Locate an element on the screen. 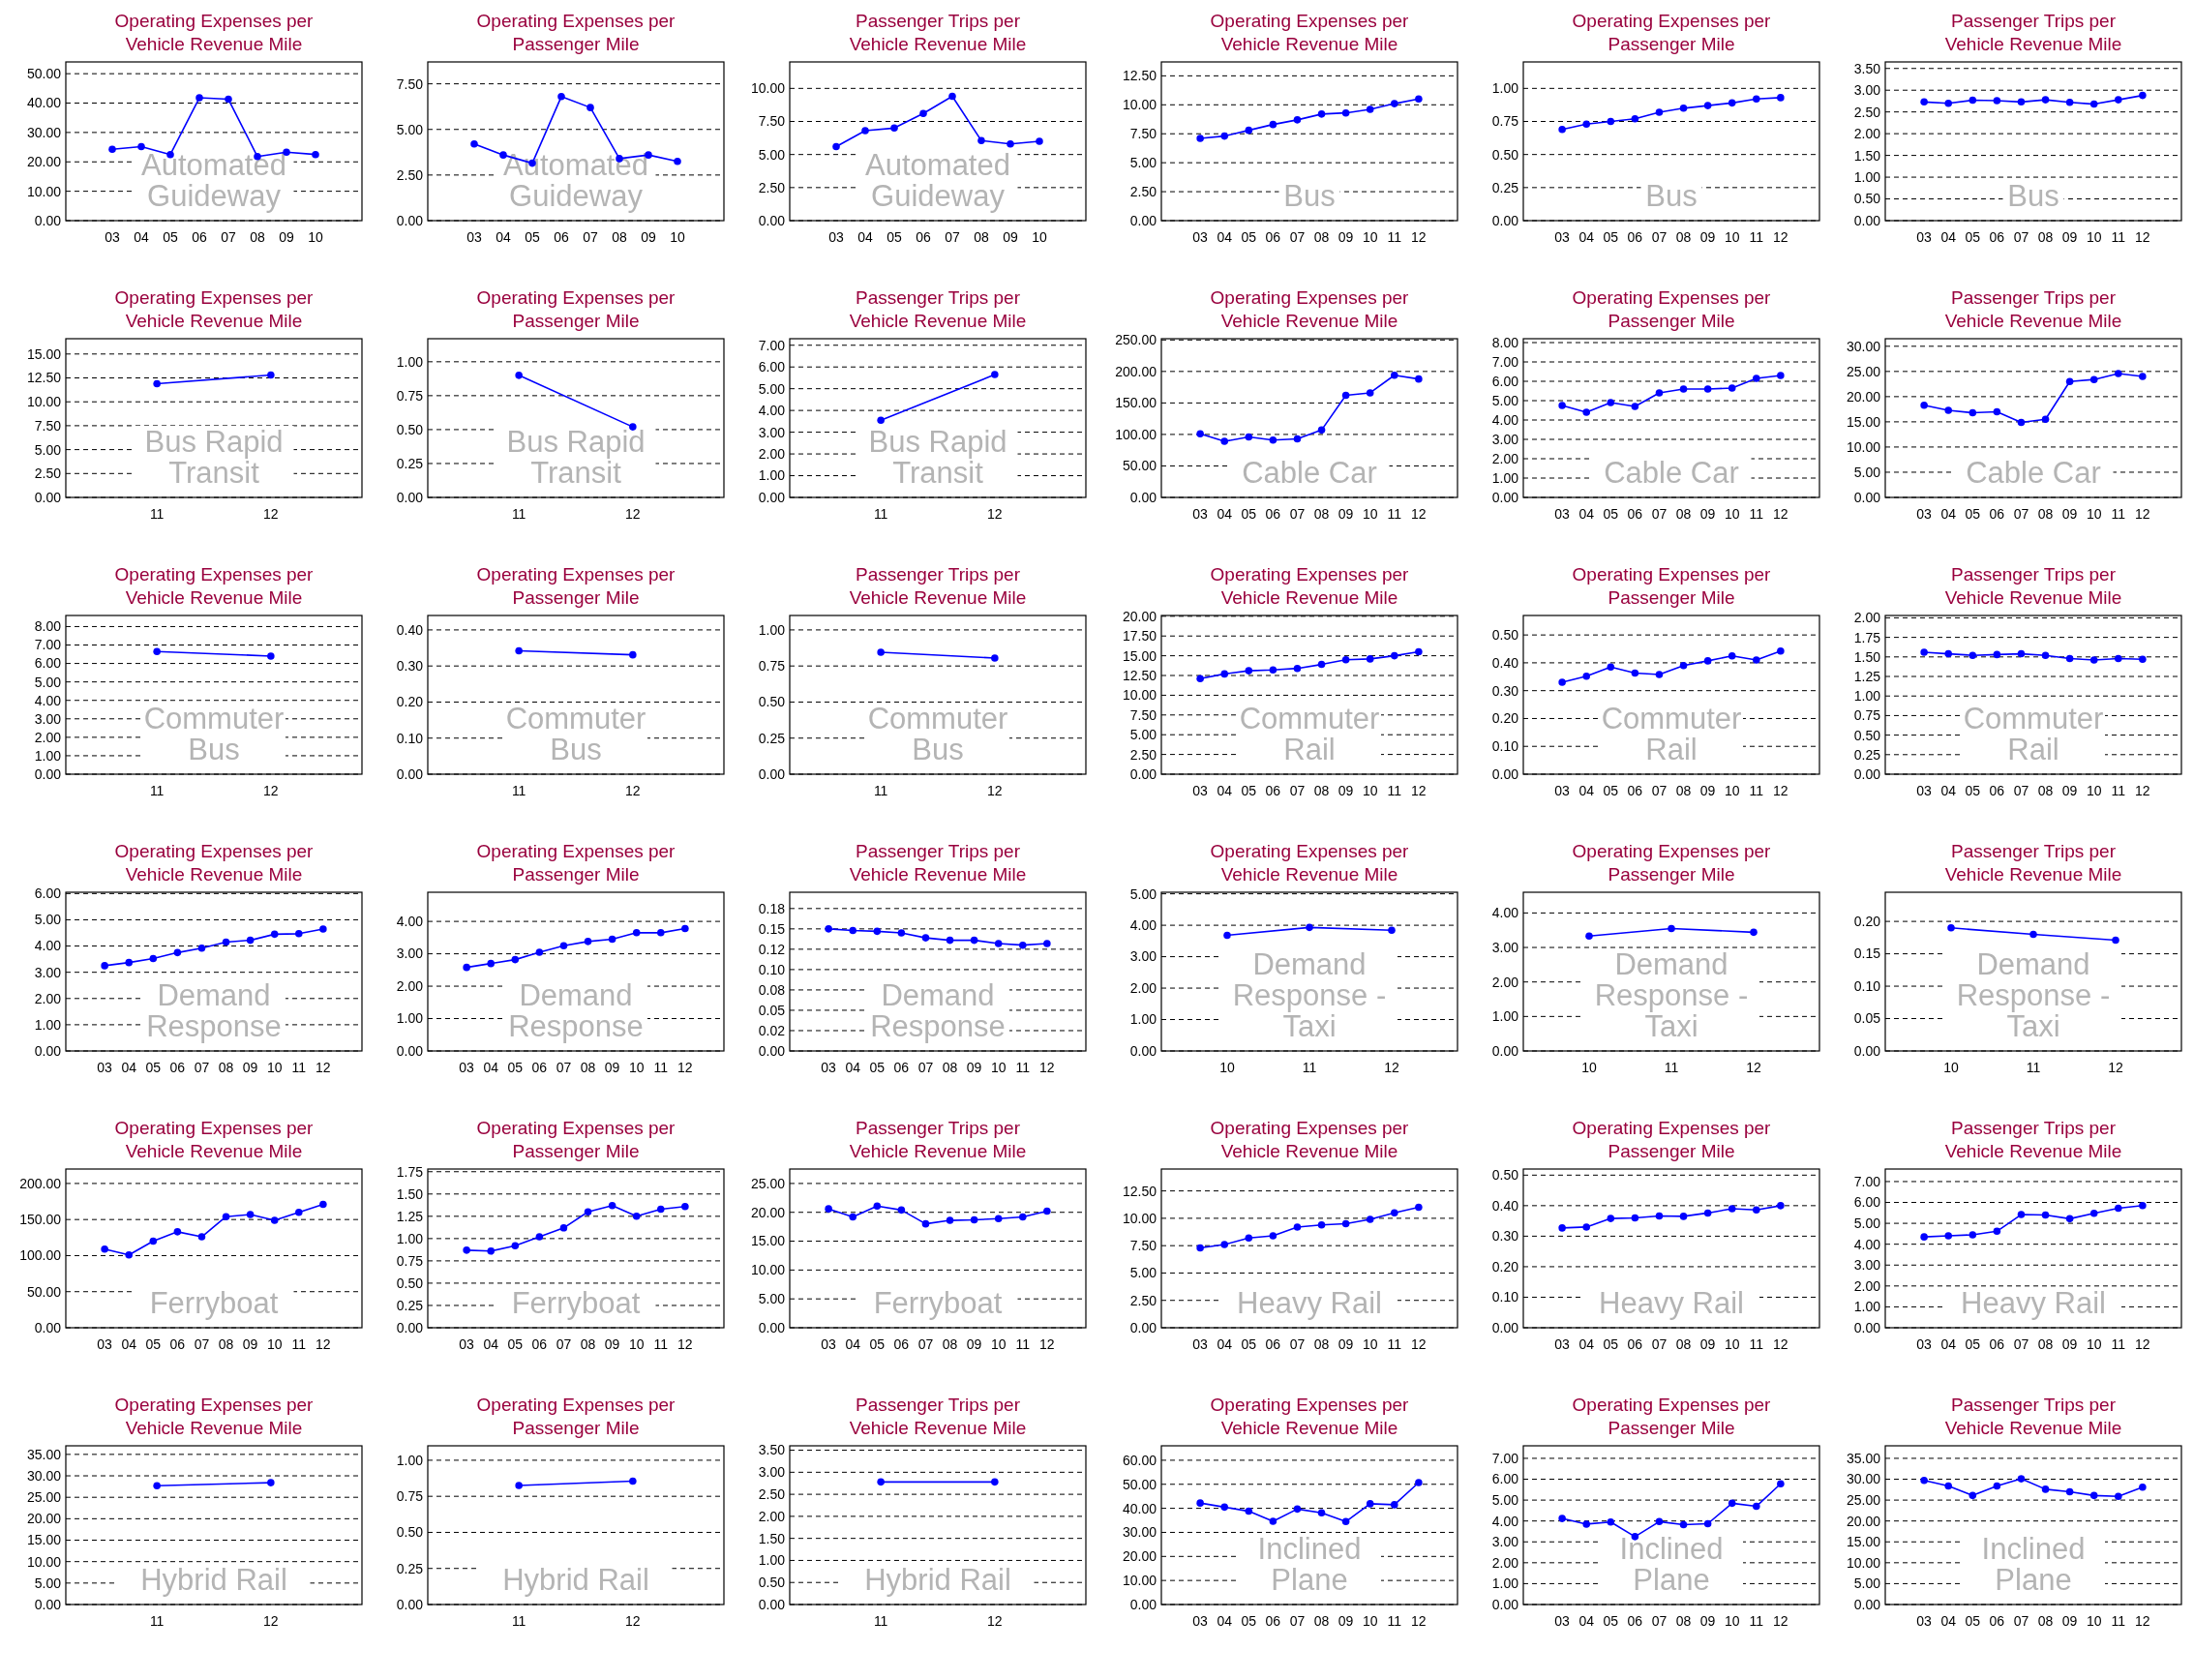  y-tick-label: 0.10 is located at coordinates (410, 738).